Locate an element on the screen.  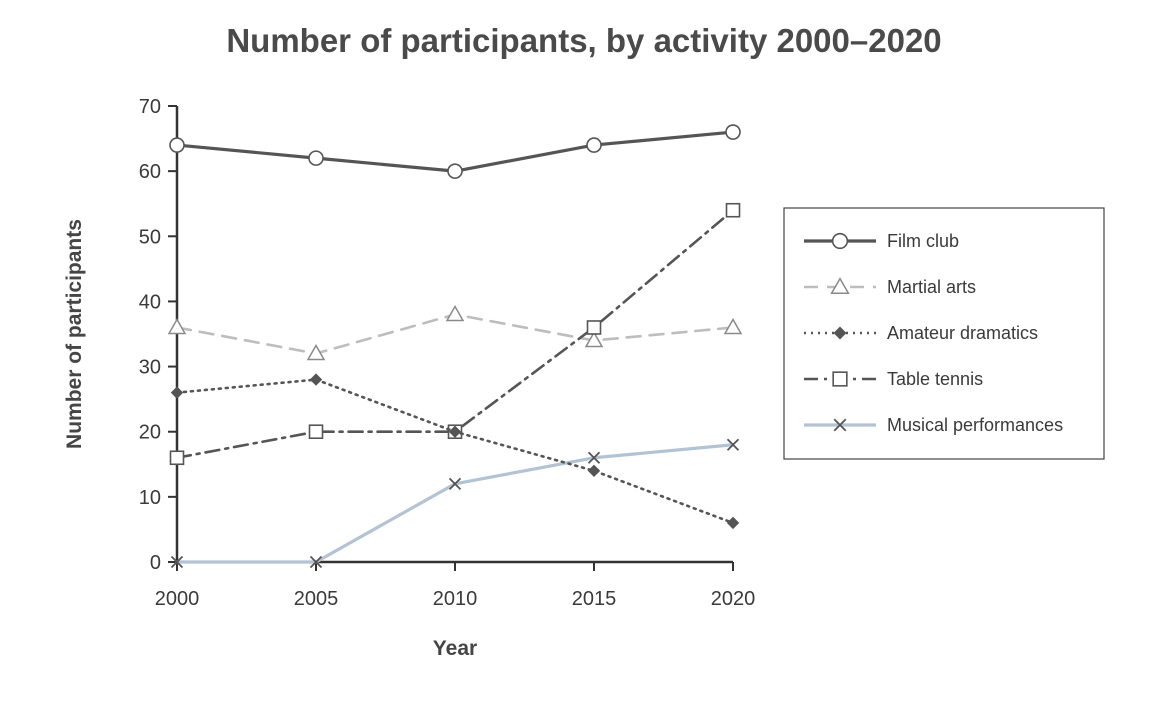
legend-label: Amateur dramatics is located at coordinates (962, 333).